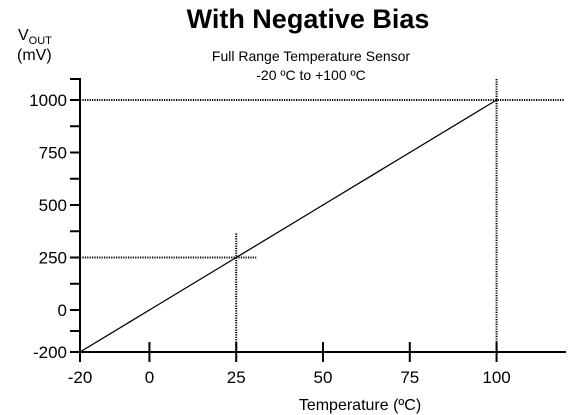 The width and height of the screenshot is (572, 415). Describe the element at coordinates (409, 377) in the screenshot. I see `x-tick-label: 75` at that location.